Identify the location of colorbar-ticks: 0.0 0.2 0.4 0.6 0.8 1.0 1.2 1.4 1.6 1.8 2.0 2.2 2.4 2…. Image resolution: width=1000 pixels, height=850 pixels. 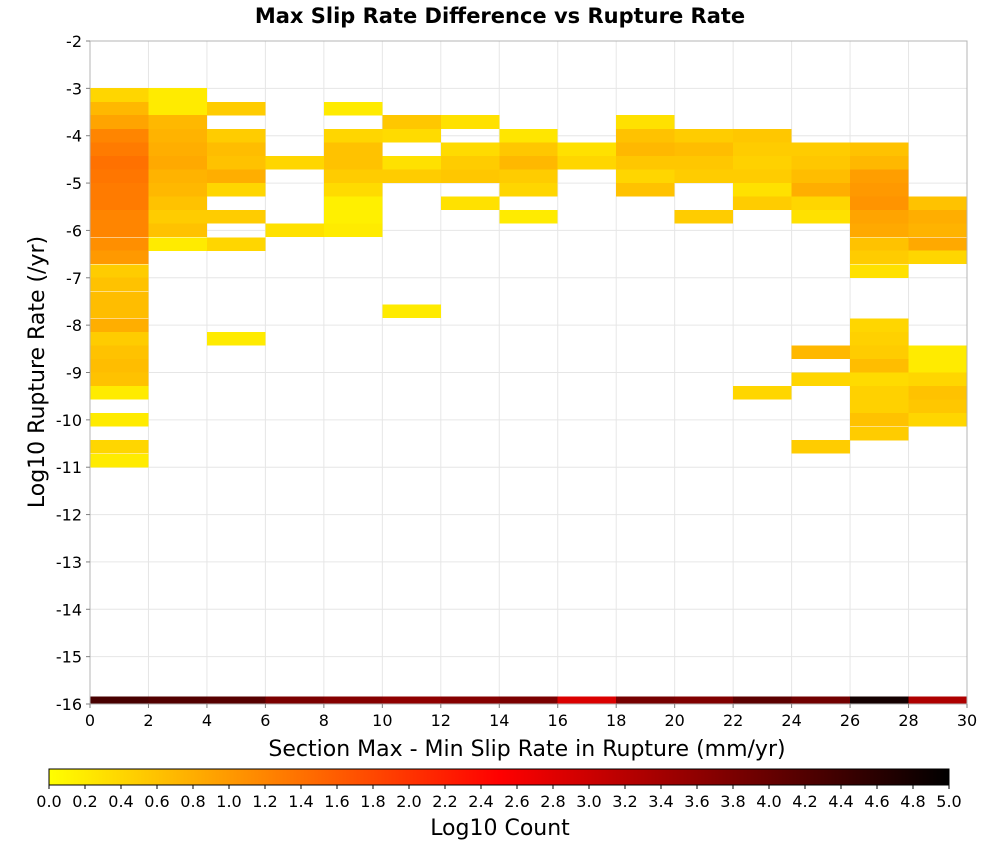
(499, 798).